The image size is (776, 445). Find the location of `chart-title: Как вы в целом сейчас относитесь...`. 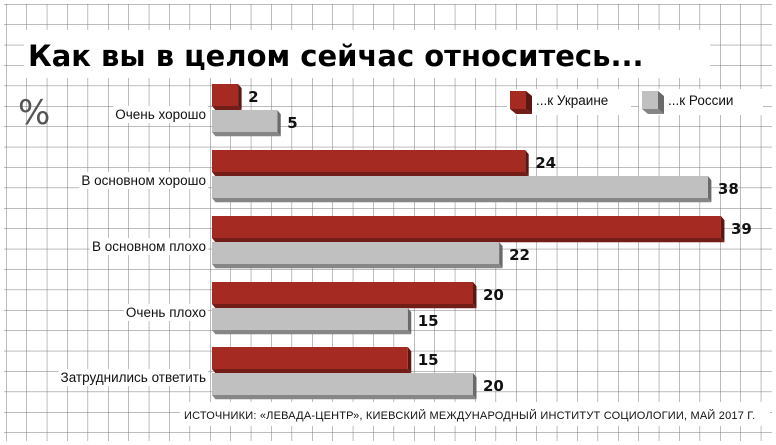

chart-title: Как вы в целом сейчас относитесь... is located at coordinates (336, 56).